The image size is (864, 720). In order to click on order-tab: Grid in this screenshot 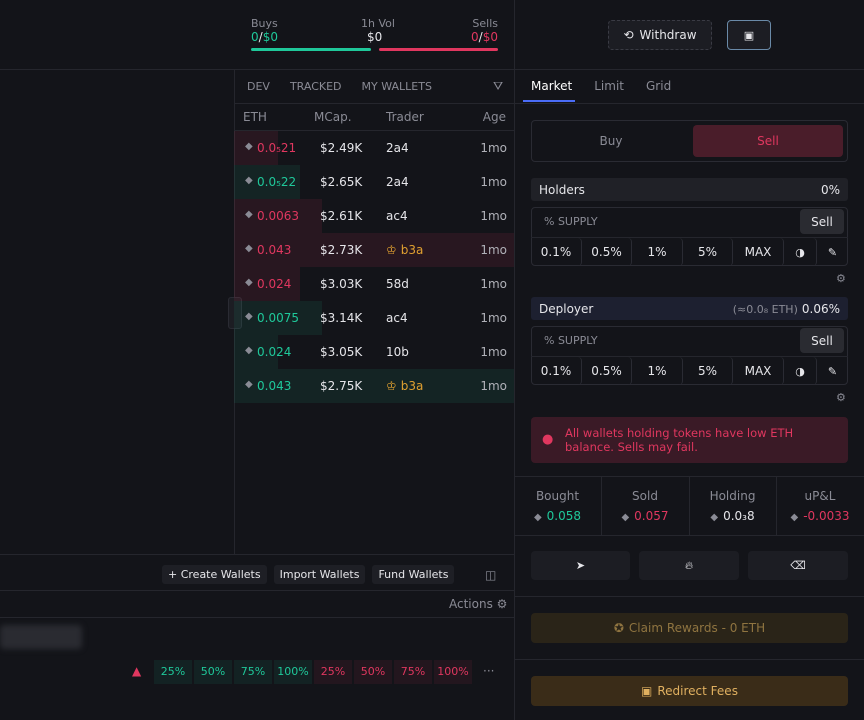, I will do `click(659, 86)`.